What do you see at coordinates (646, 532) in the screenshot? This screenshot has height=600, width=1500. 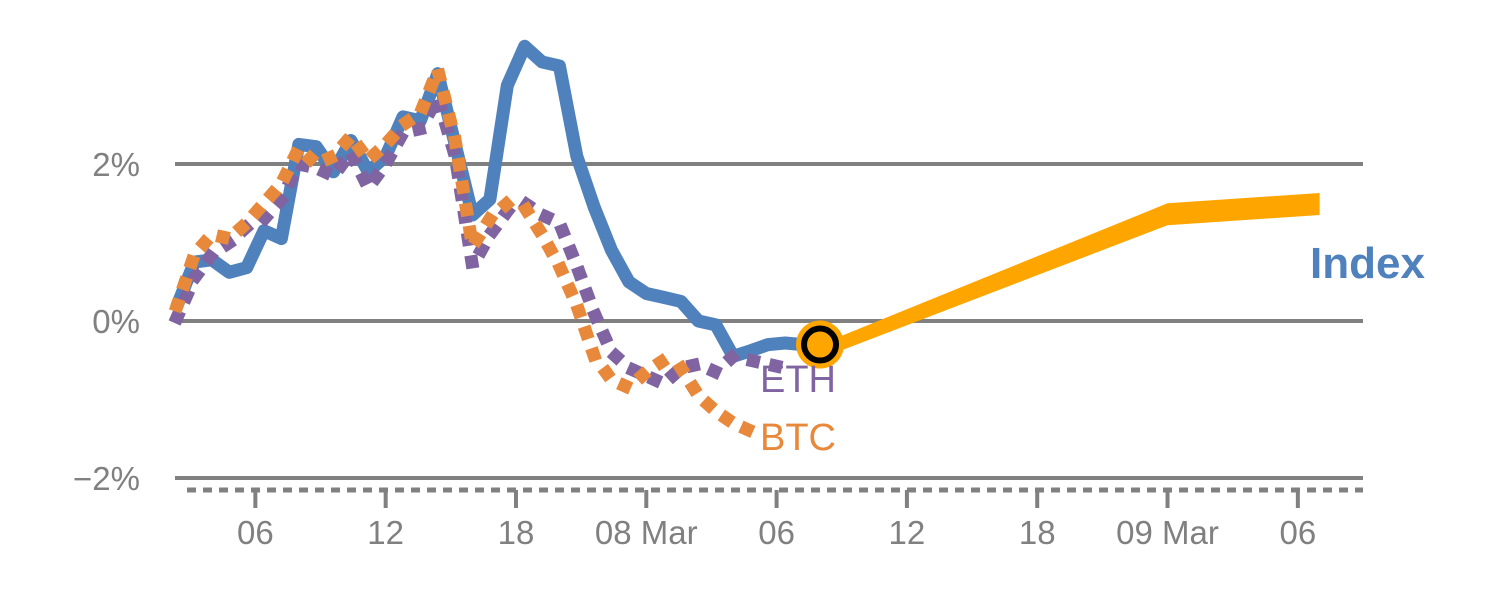 I see `x-tick-label-3: 08 Mar` at bounding box center [646, 532].